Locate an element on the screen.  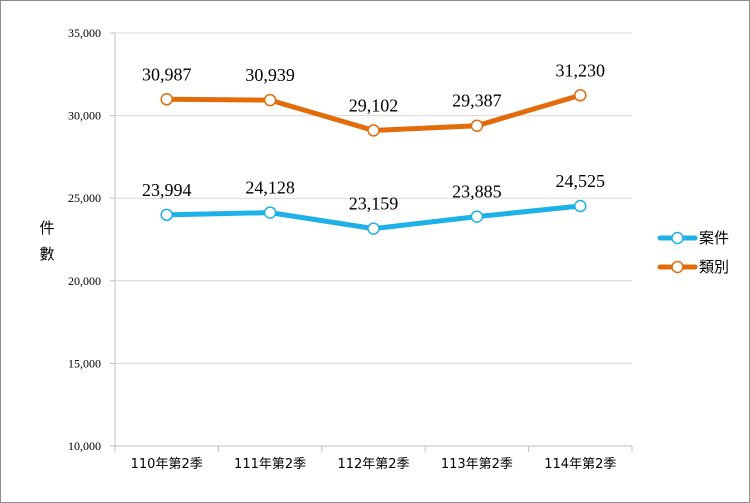
data-label: 23,994 is located at coordinates (167, 190).